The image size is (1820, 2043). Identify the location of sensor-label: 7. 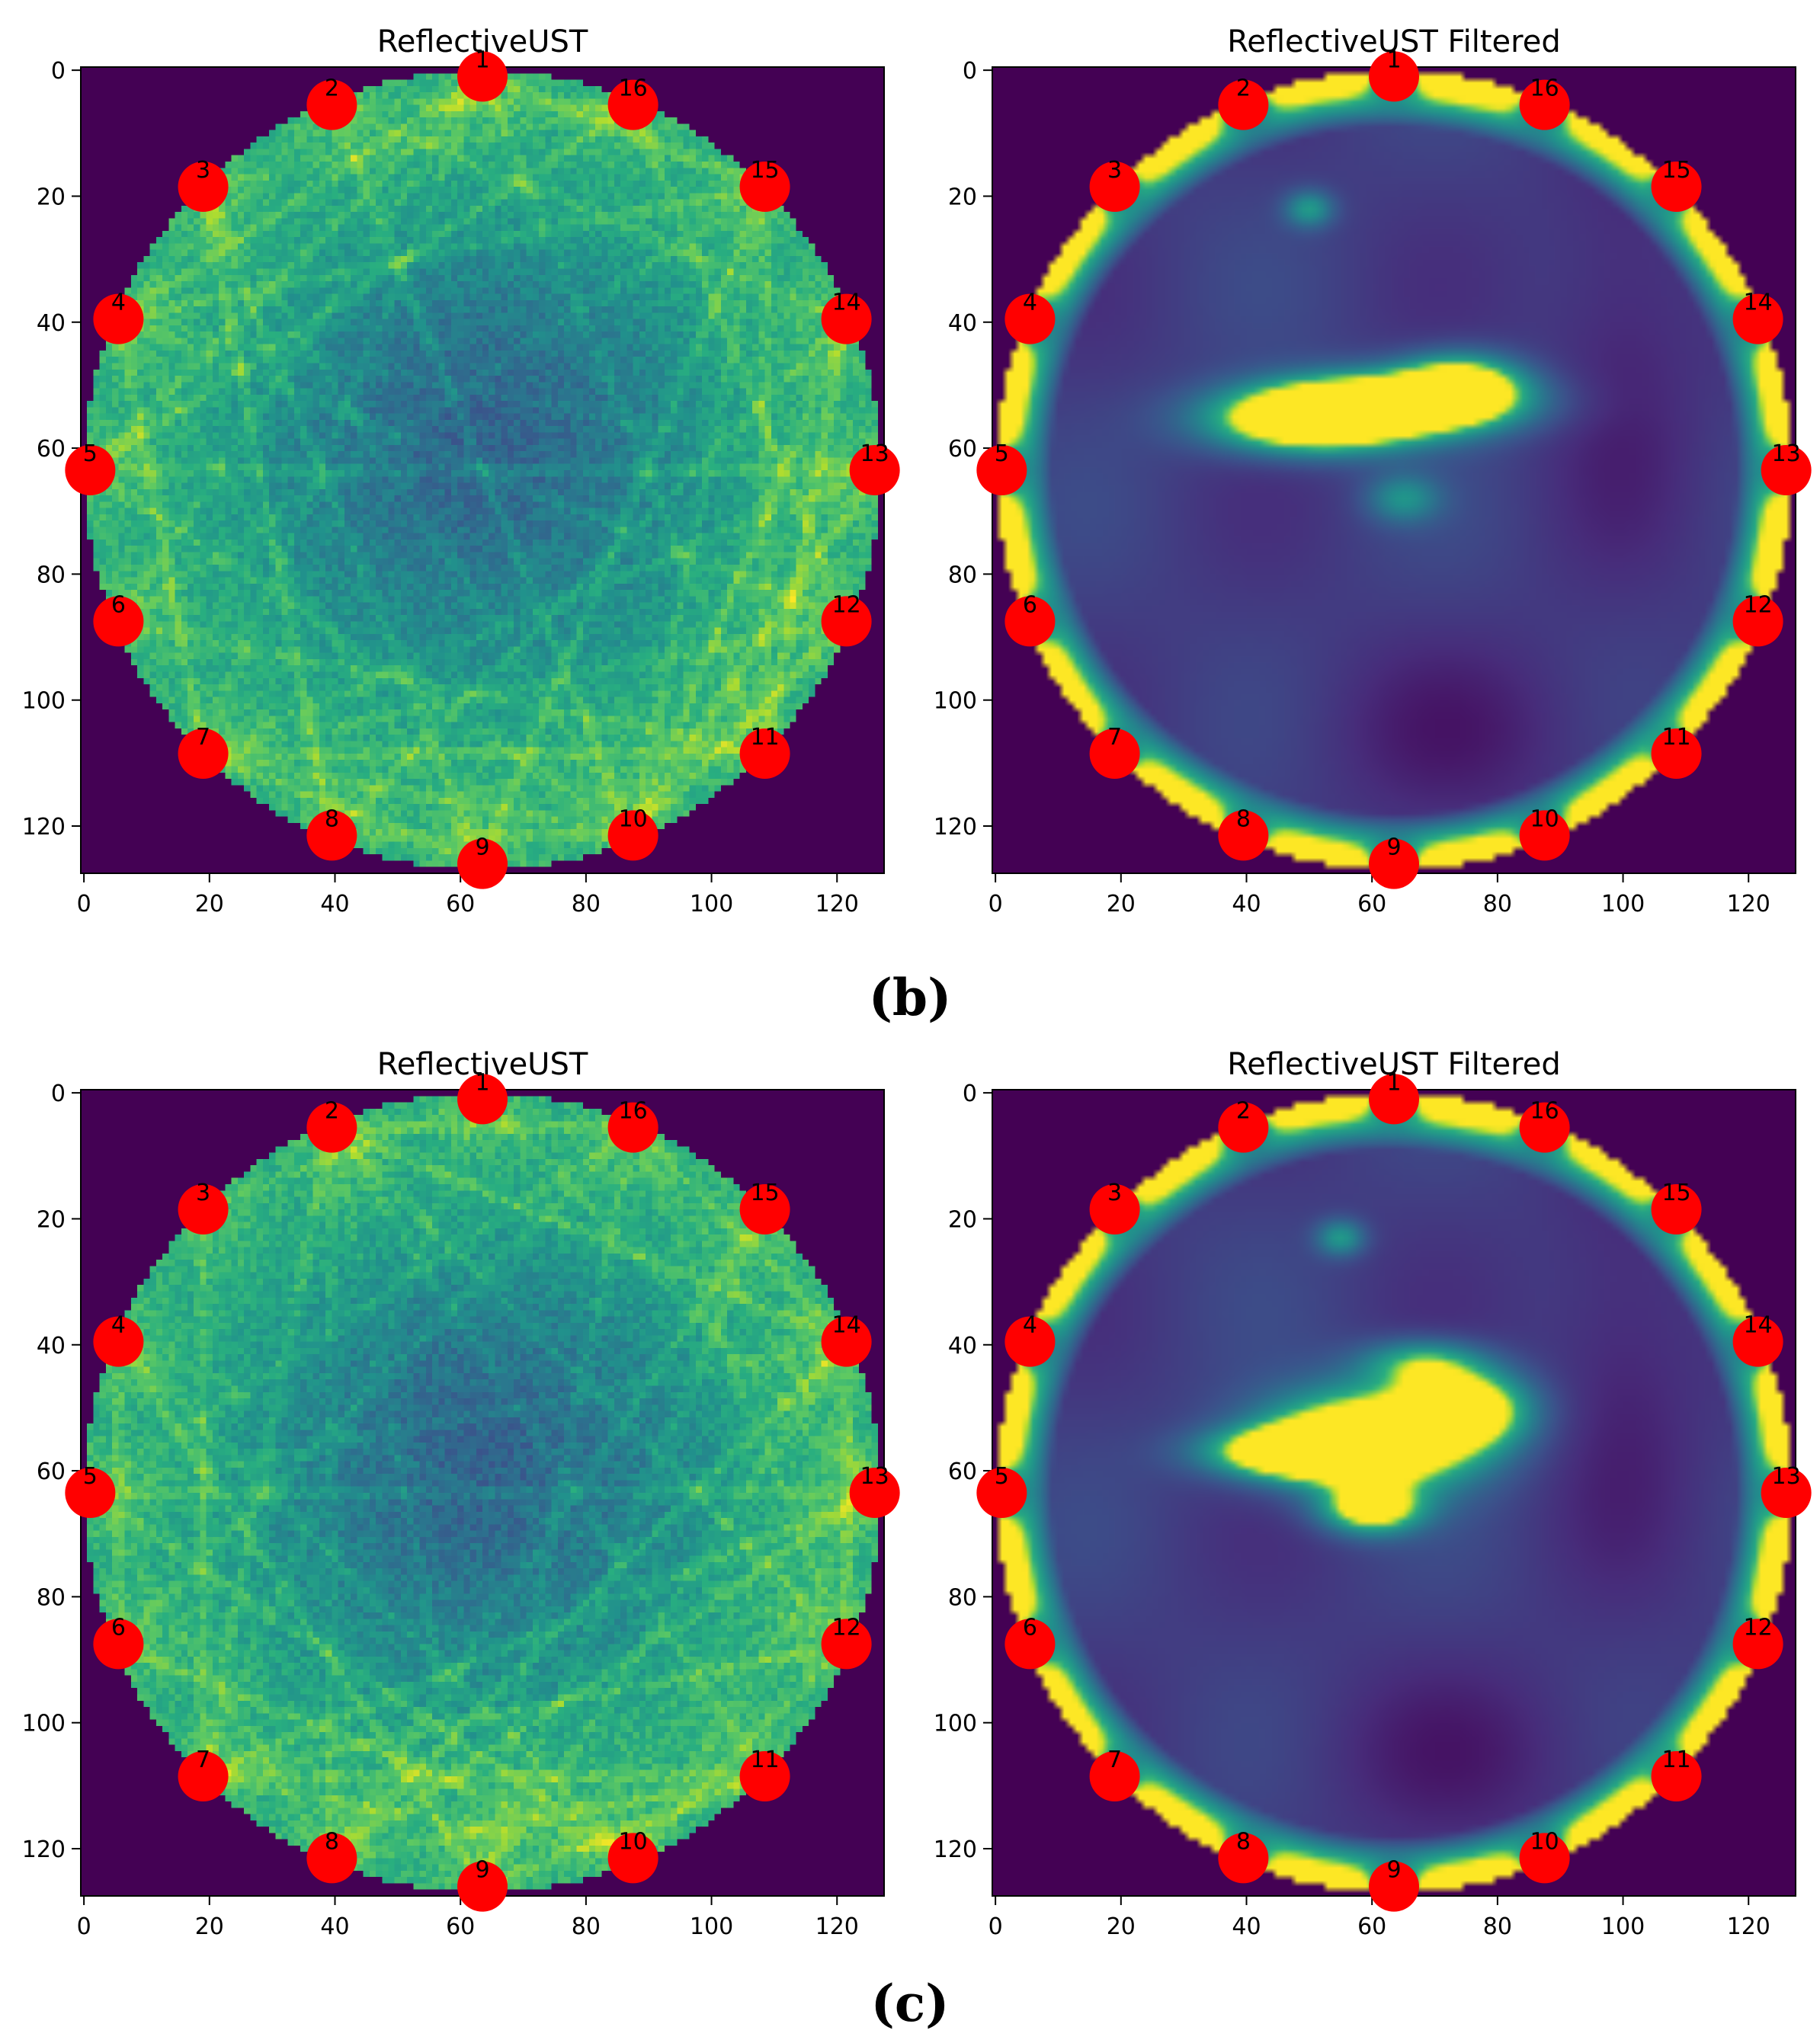
(203, 738).